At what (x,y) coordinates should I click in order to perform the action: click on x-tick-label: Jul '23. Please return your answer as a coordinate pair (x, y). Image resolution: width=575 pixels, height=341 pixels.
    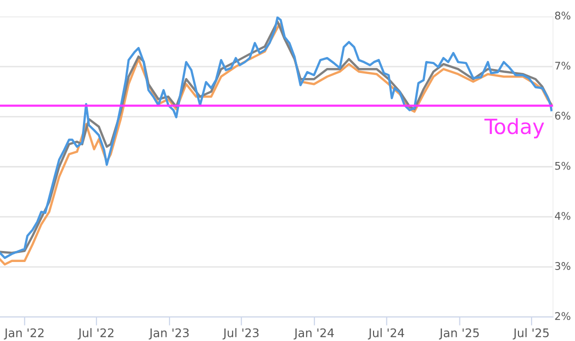
    Looking at the image, I should click on (240, 334).